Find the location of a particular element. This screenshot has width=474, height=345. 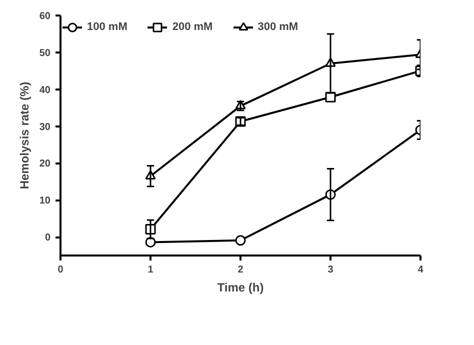

legend-label: 300 mM is located at coordinates (278, 27).